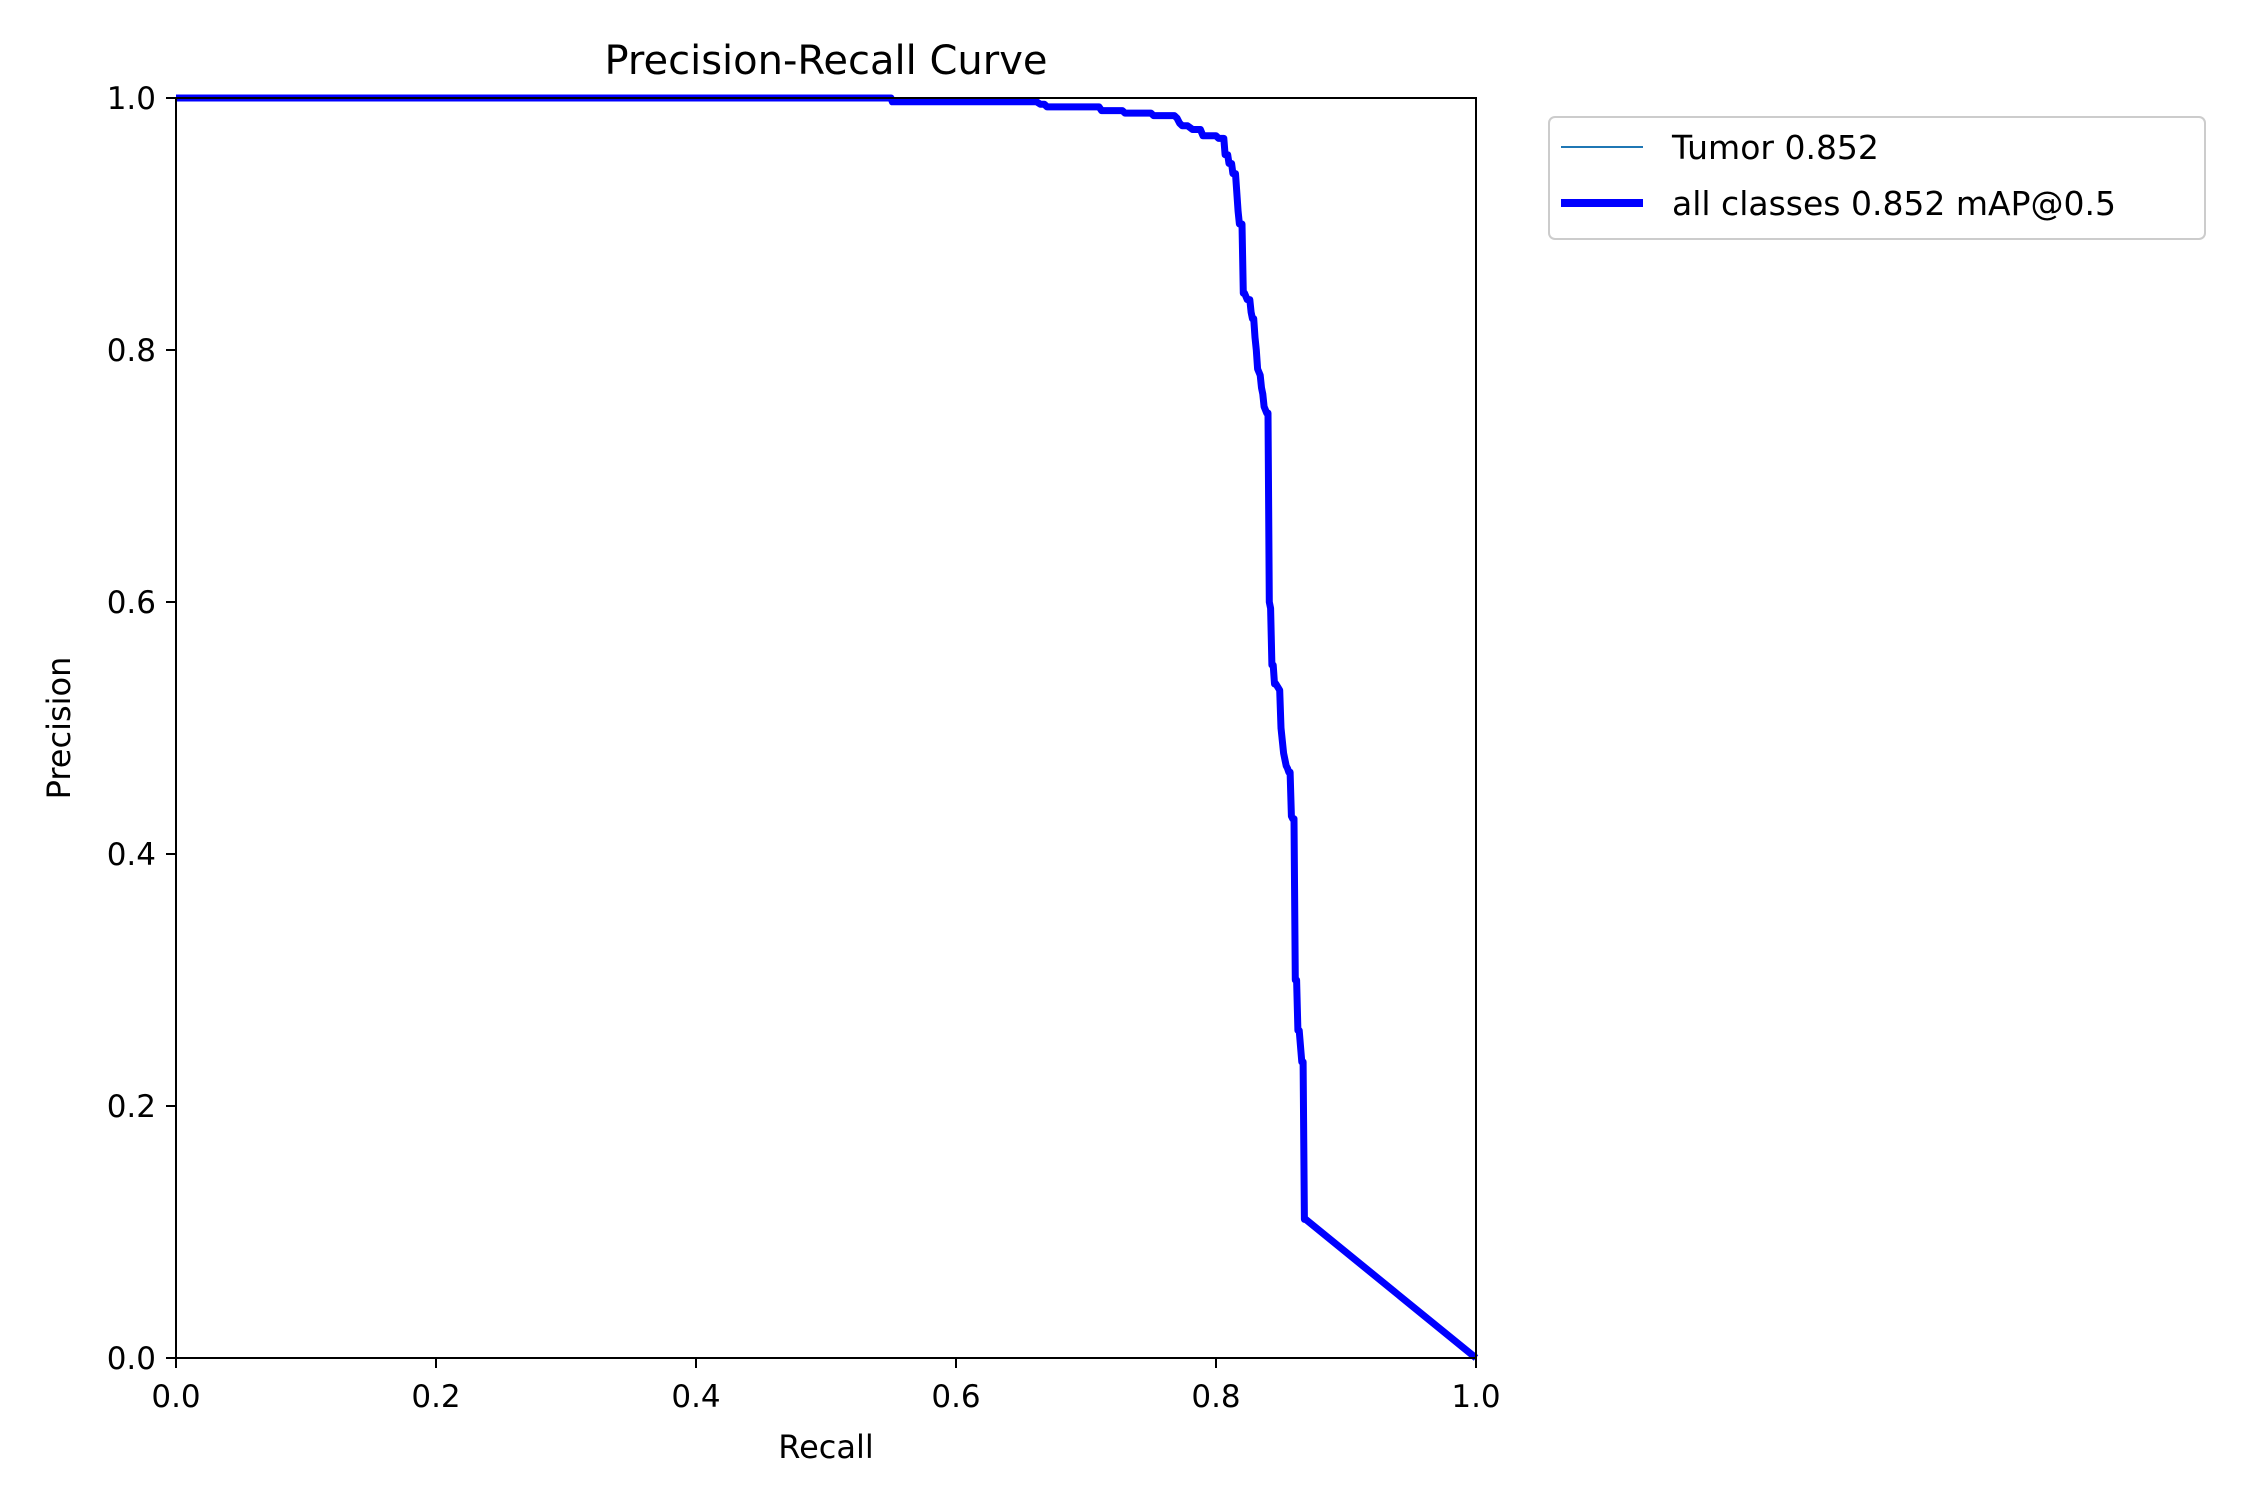 The image size is (2250, 1500). Describe the element at coordinates (131, 99) in the screenshot. I see `y-tick-label: 1.0` at that location.